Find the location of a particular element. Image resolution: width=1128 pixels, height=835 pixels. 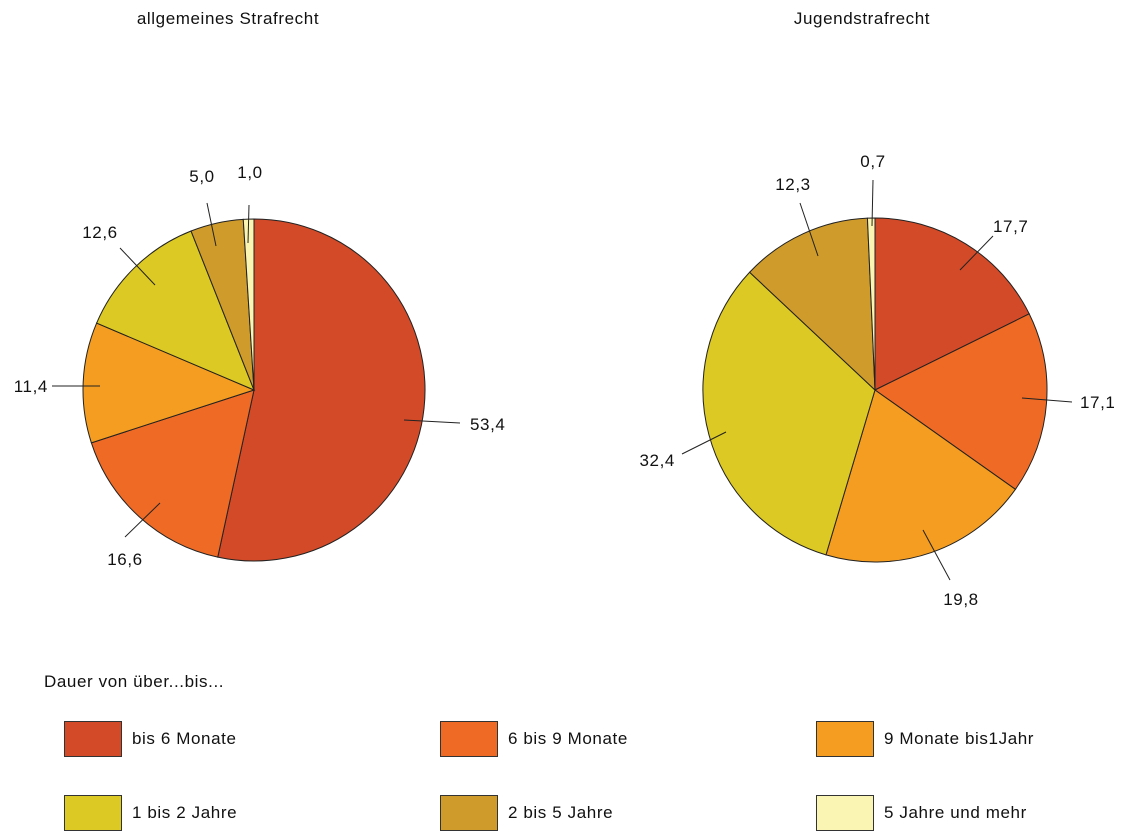

data-label-1-bis-2-jahre: 12,6 is located at coordinates (100, 232).